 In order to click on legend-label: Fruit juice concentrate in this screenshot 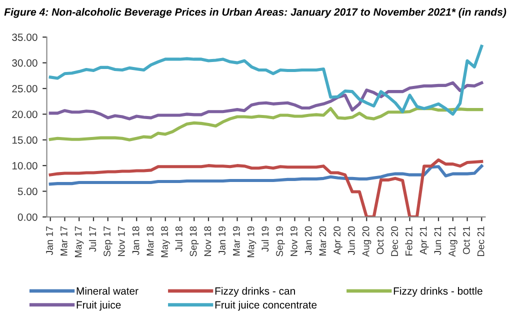, I will do `click(266, 305)`.